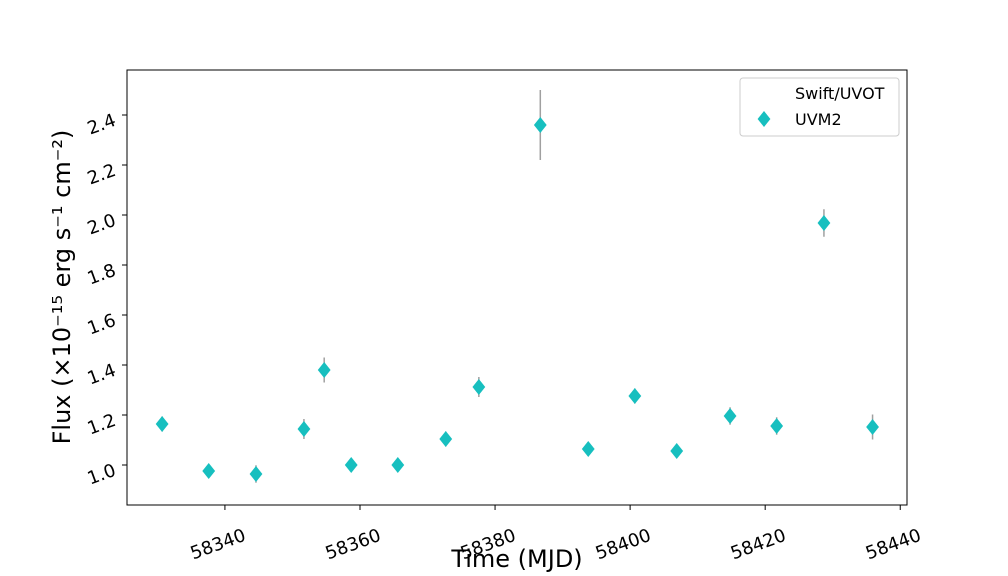  I want to click on y-tick-label: 1.4, so click(102, 375).